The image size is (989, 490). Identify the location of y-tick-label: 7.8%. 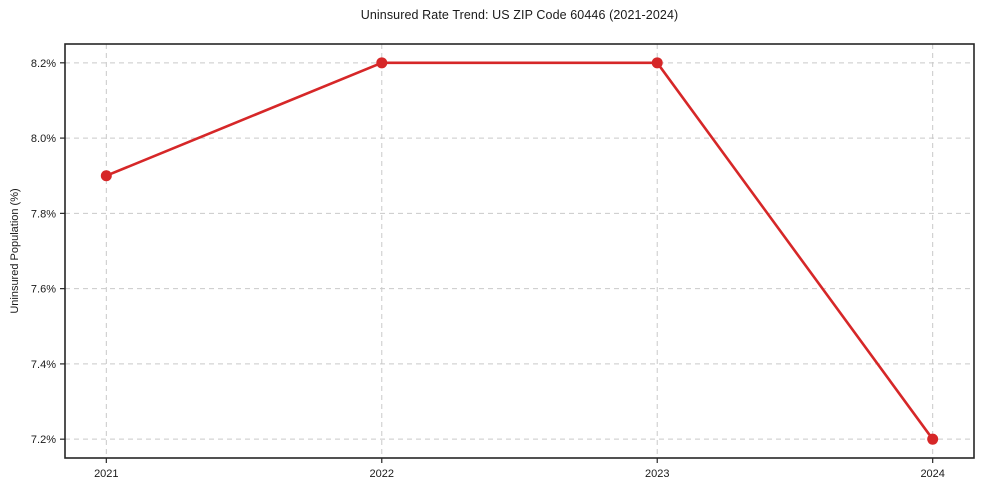
(43, 214).